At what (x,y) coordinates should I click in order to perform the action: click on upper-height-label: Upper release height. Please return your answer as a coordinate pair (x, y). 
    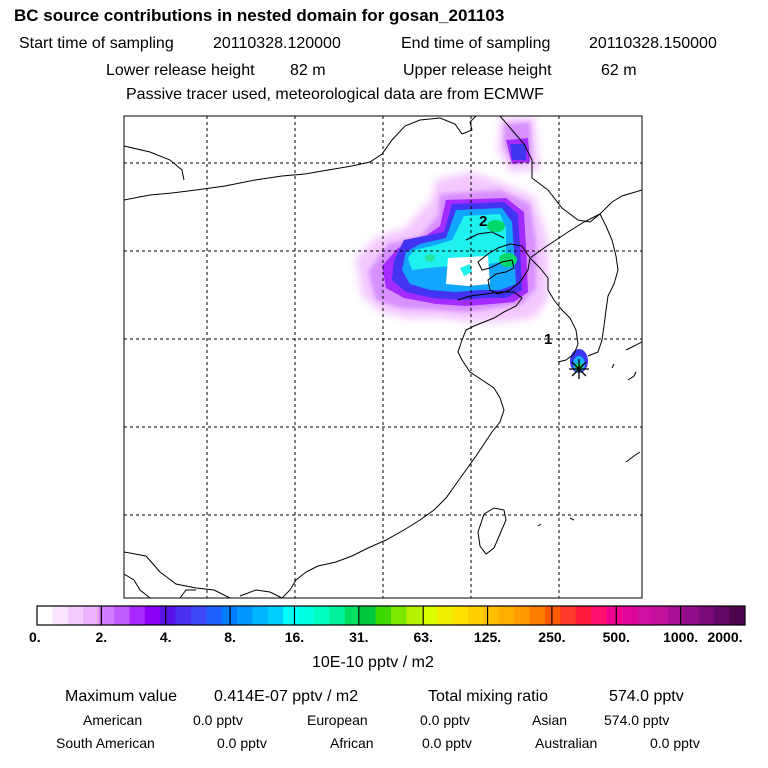
    Looking at the image, I should click on (477, 70).